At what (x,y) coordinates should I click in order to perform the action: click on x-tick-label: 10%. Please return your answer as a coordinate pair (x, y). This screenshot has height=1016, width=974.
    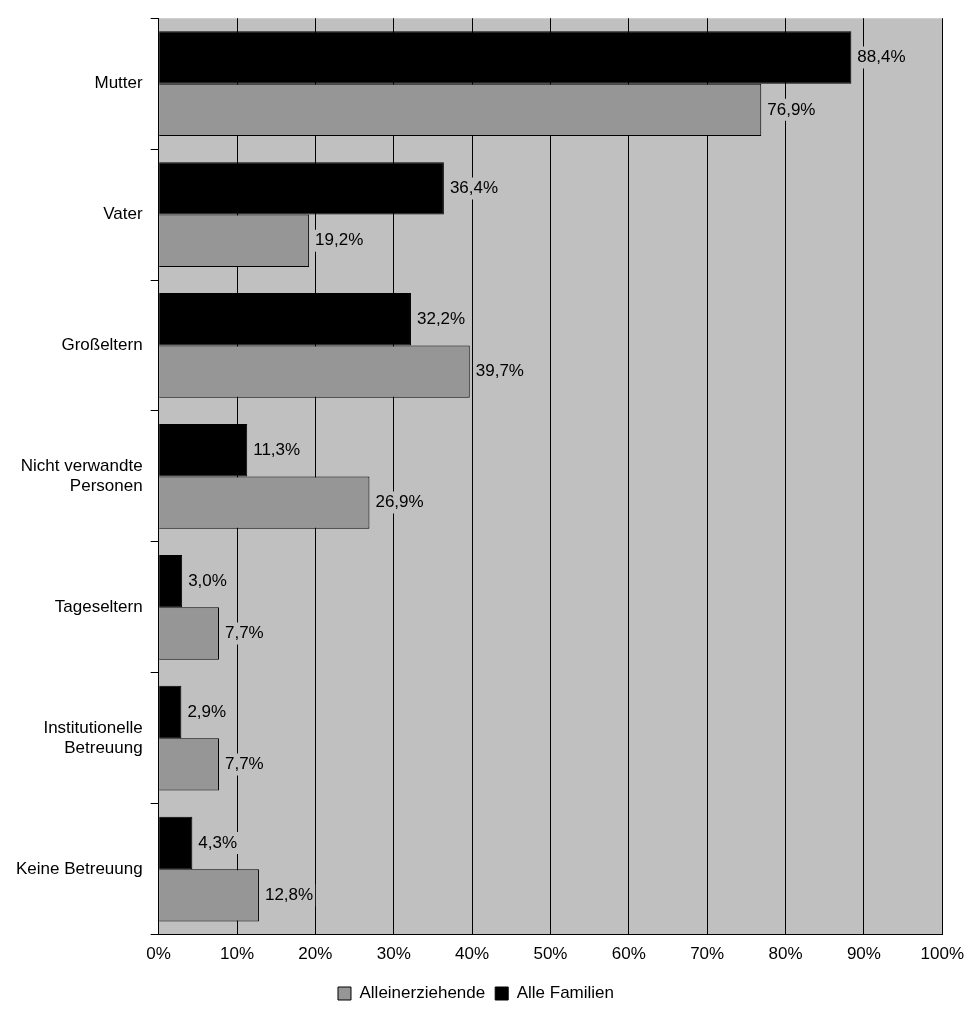
    Looking at the image, I should click on (237, 954).